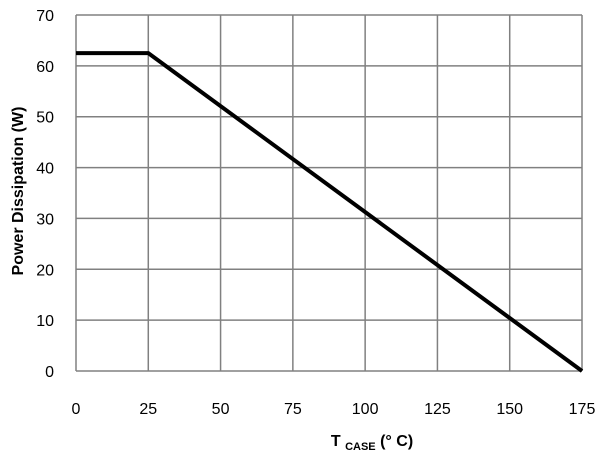 The height and width of the screenshot is (454, 600). What do you see at coordinates (148, 409) in the screenshot?
I see `x-tick-label-25: 25` at bounding box center [148, 409].